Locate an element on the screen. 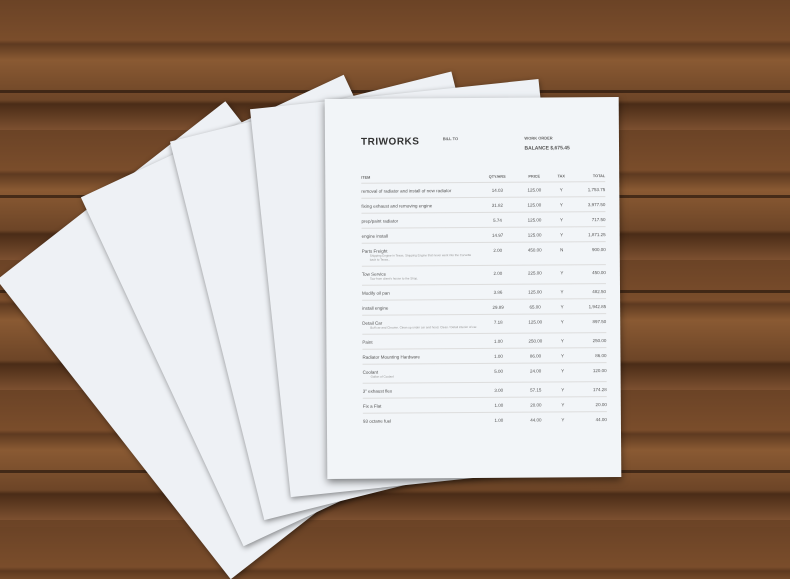  total: 174.28 is located at coordinates (599, 389).